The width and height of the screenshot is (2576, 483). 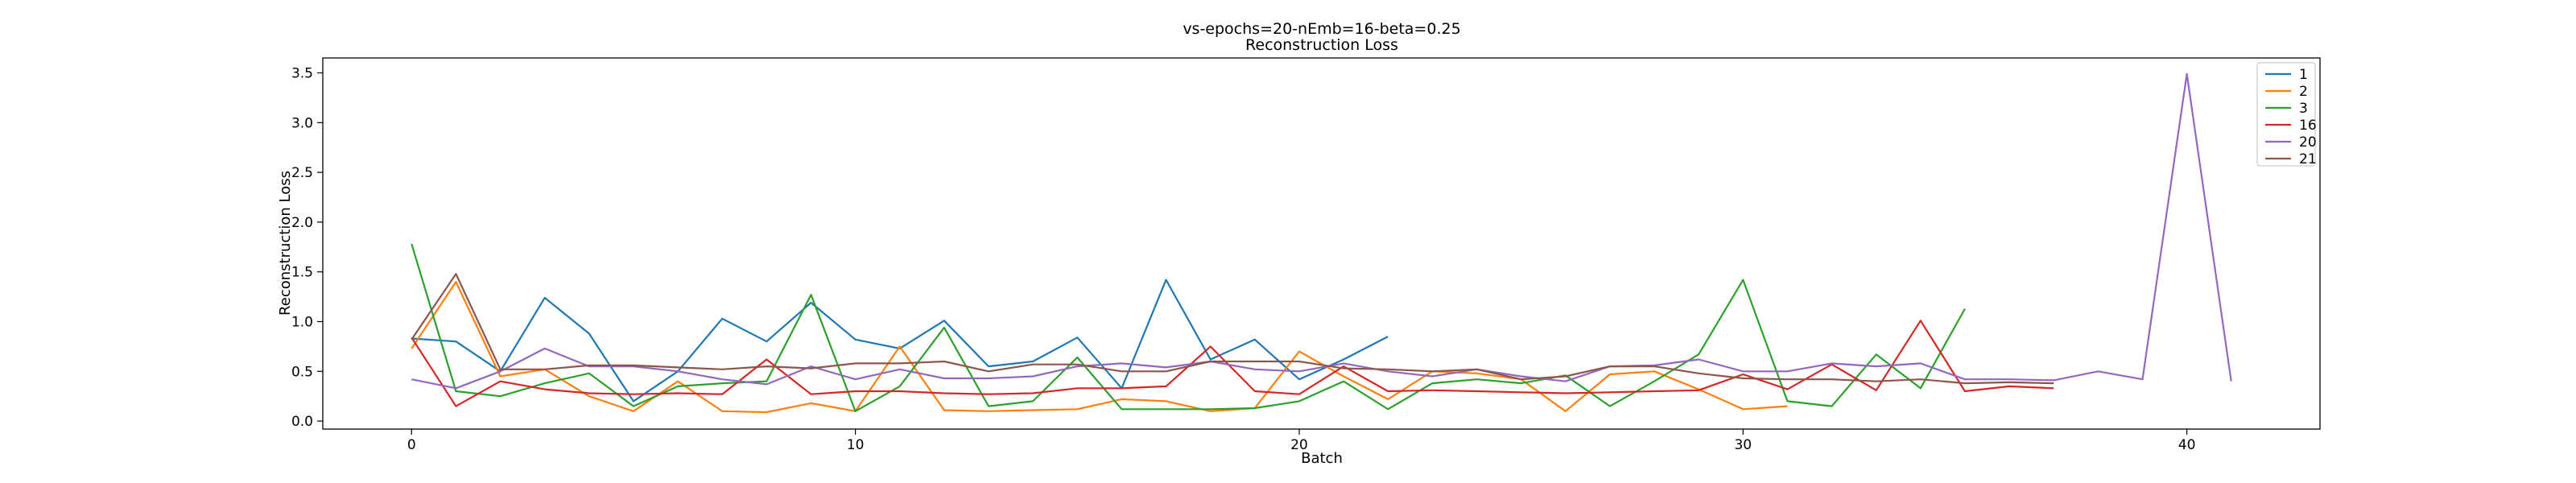 What do you see at coordinates (856, 445) in the screenshot?
I see `x-tick-label: 10` at bounding box center [856, 445].